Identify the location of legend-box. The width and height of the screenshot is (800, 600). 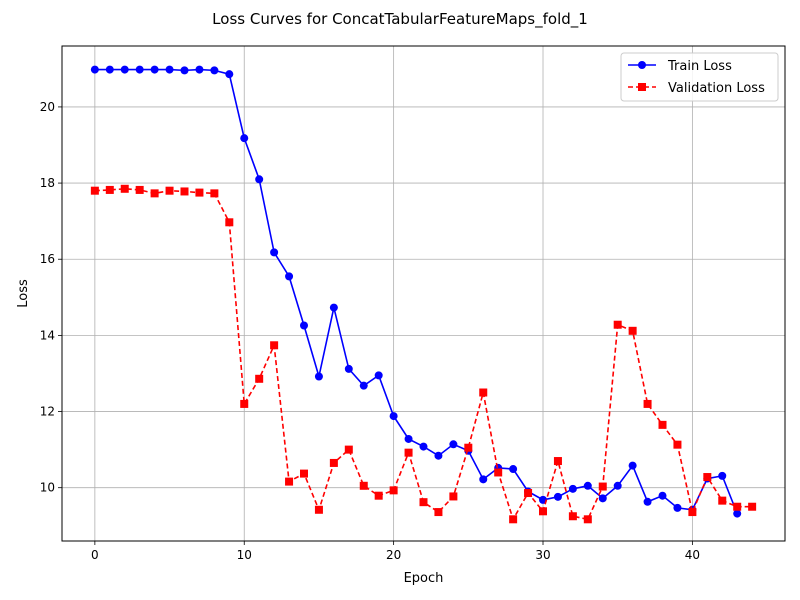
(699, 77).